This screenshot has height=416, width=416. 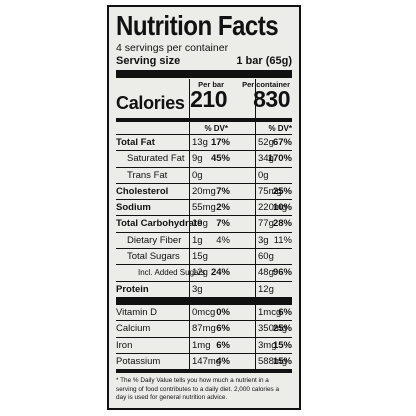 What do you see at coordinates (204, 158) in the screenshot?
I see `nutrient-row: Saturated Fat 9g 45% 34g 170%` at bounding box center [204, 158].